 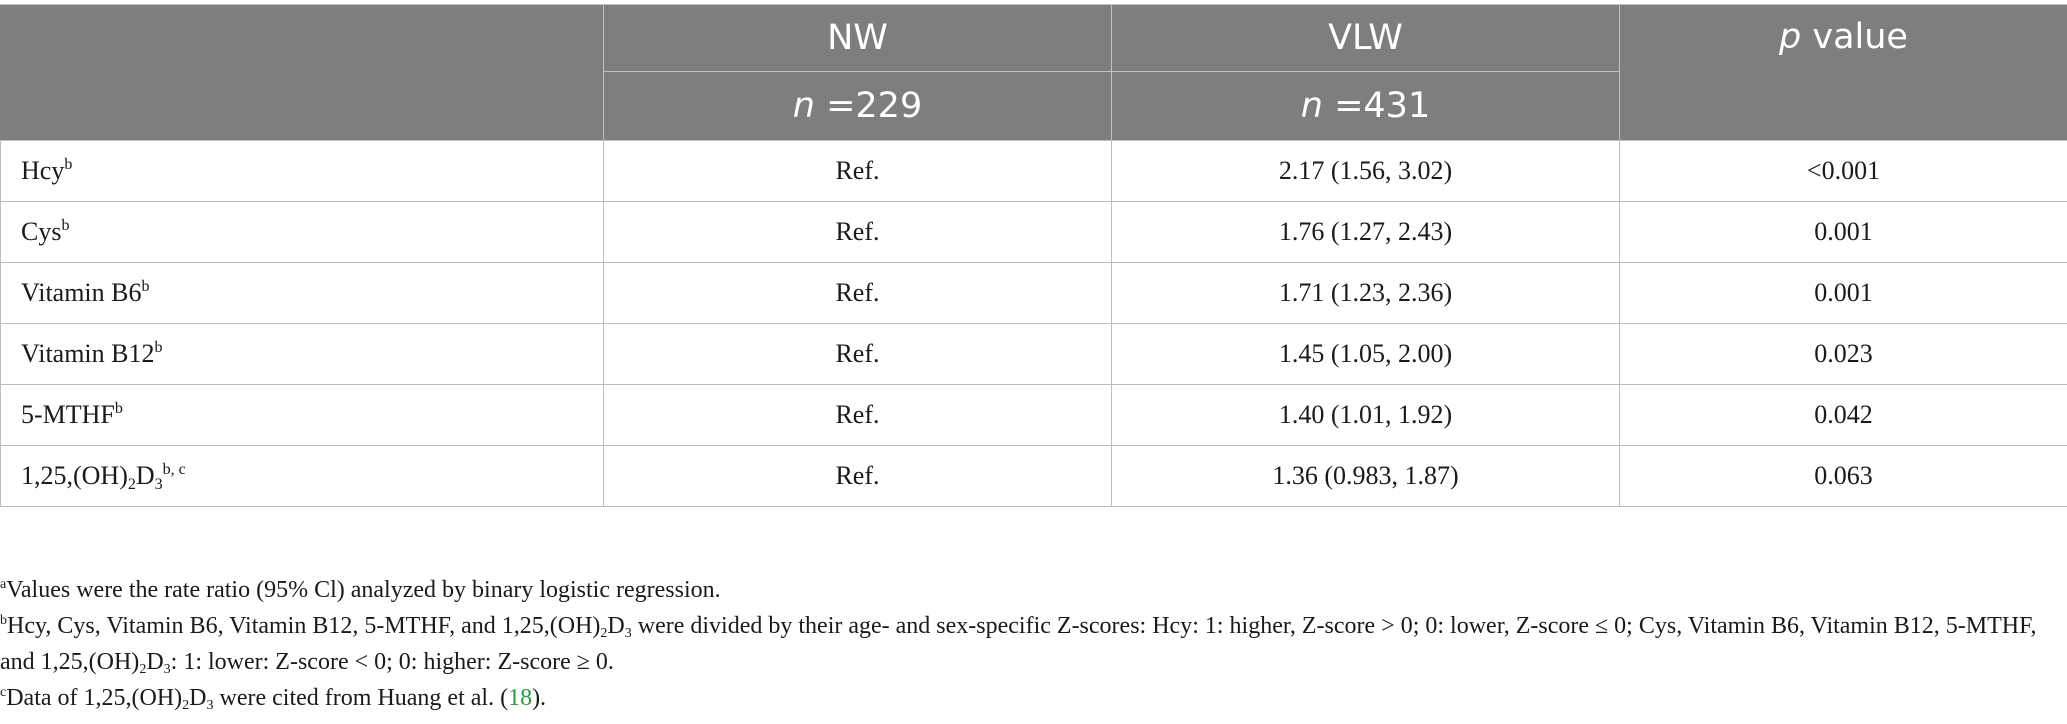 I want to click on footnote-mark: a, so click(x=3, y=584).